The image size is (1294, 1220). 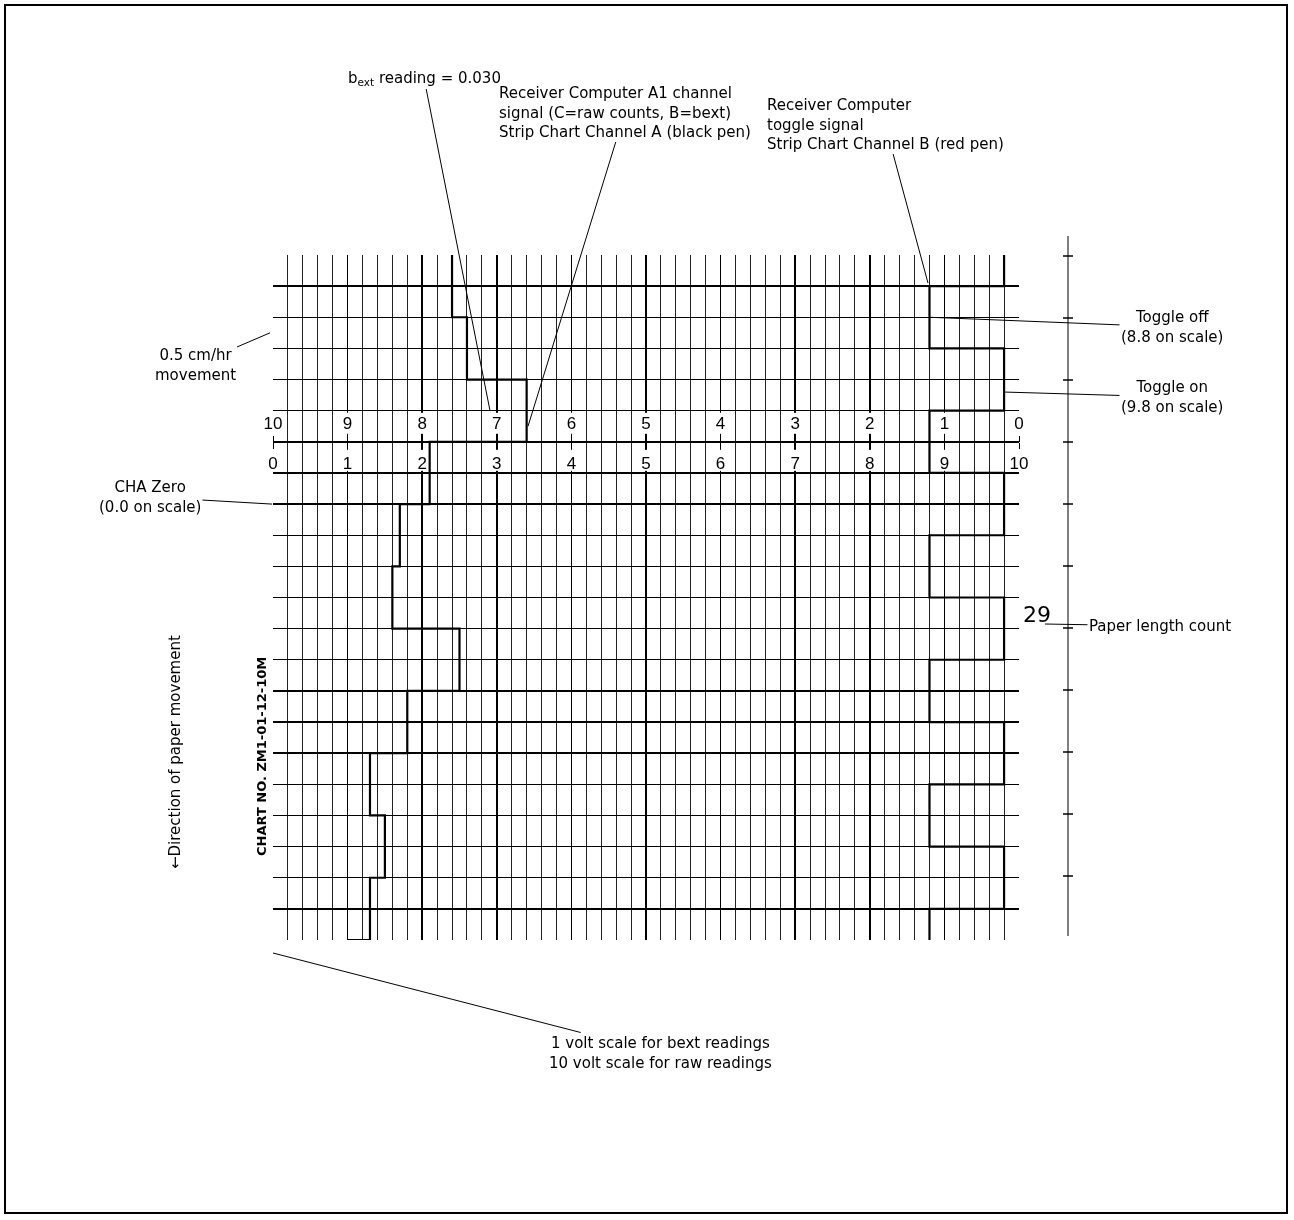 What do you see at coordinates (1172, 397) in the screenshot?
I see `text: Toggle on (9.8 on scale)` at bounding box center [1172, 397].